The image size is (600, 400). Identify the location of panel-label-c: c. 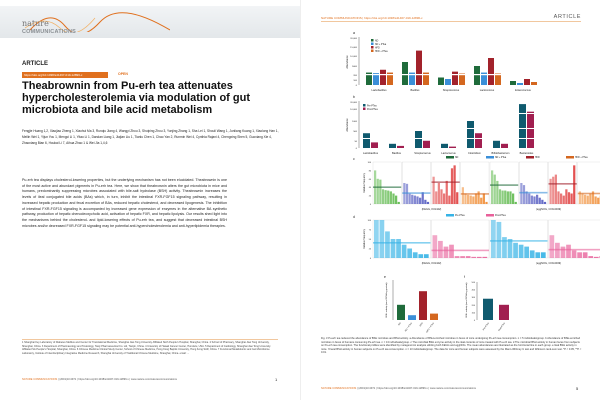
(354, 159).